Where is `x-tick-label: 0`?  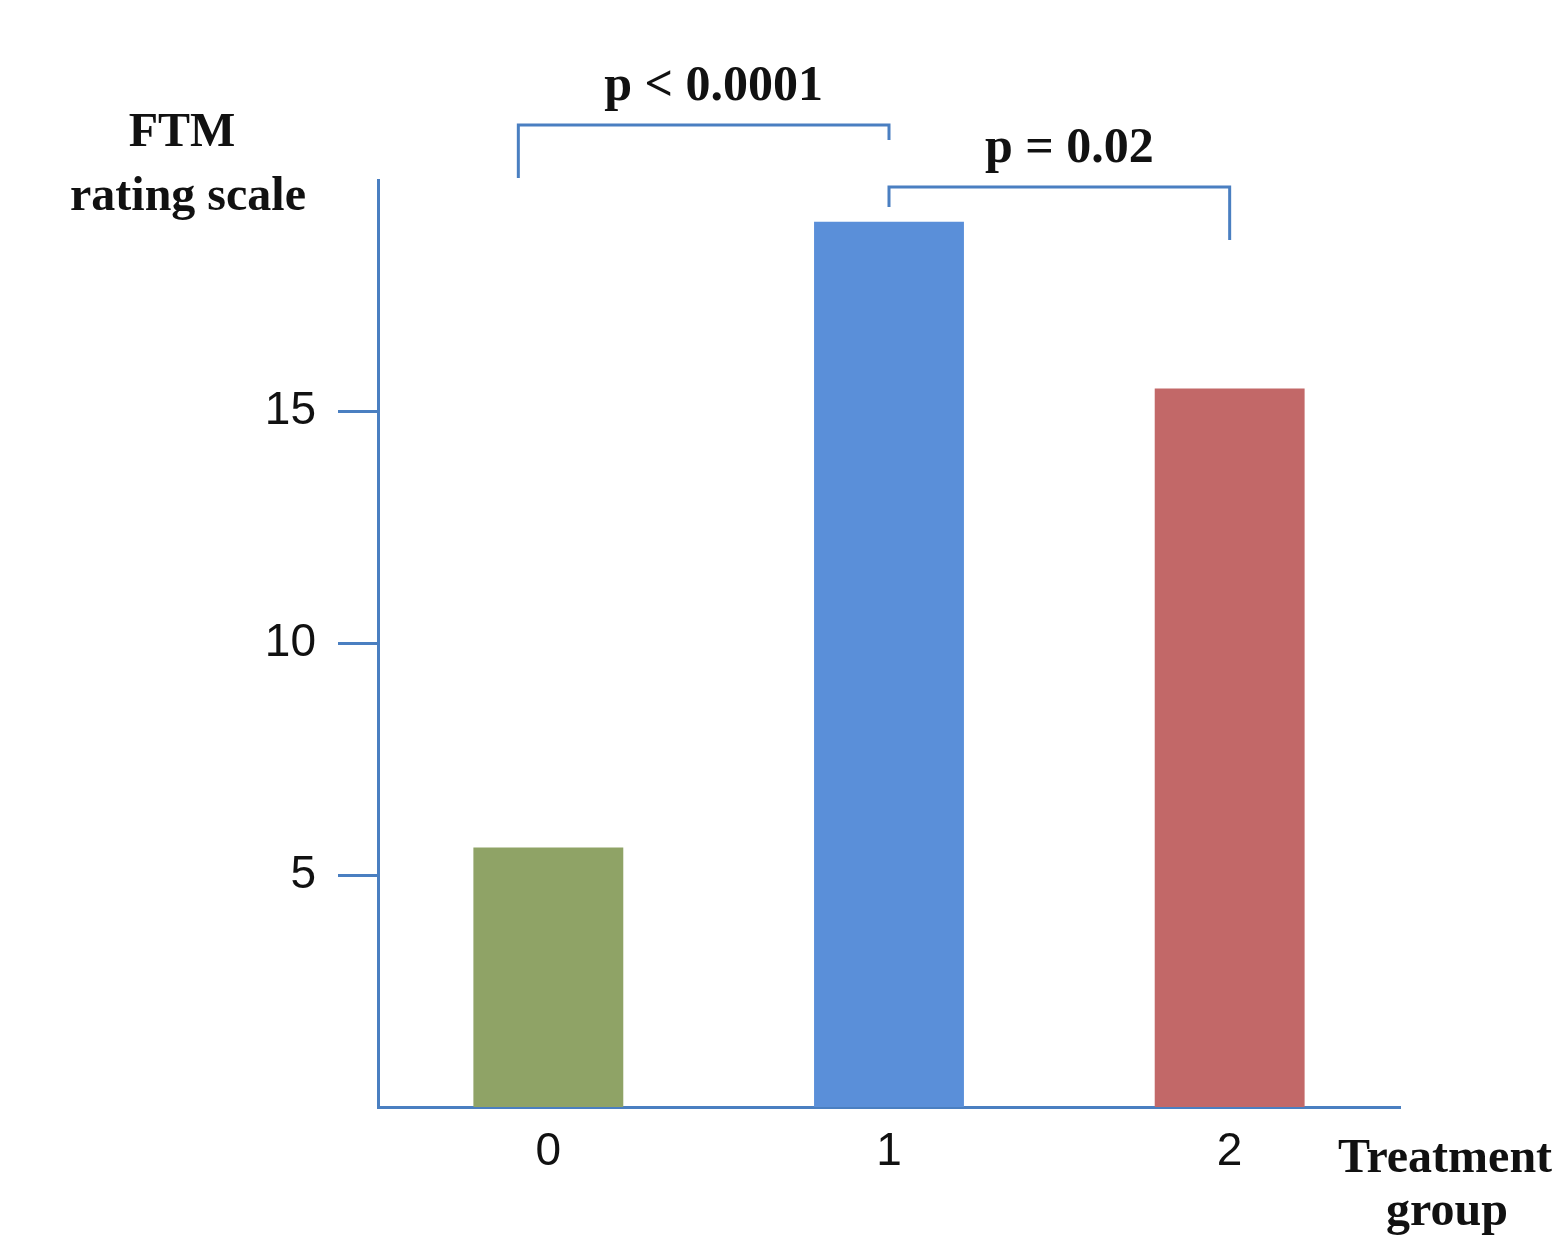 x-tick-label: 0 is located at coordinates (548, 1149).